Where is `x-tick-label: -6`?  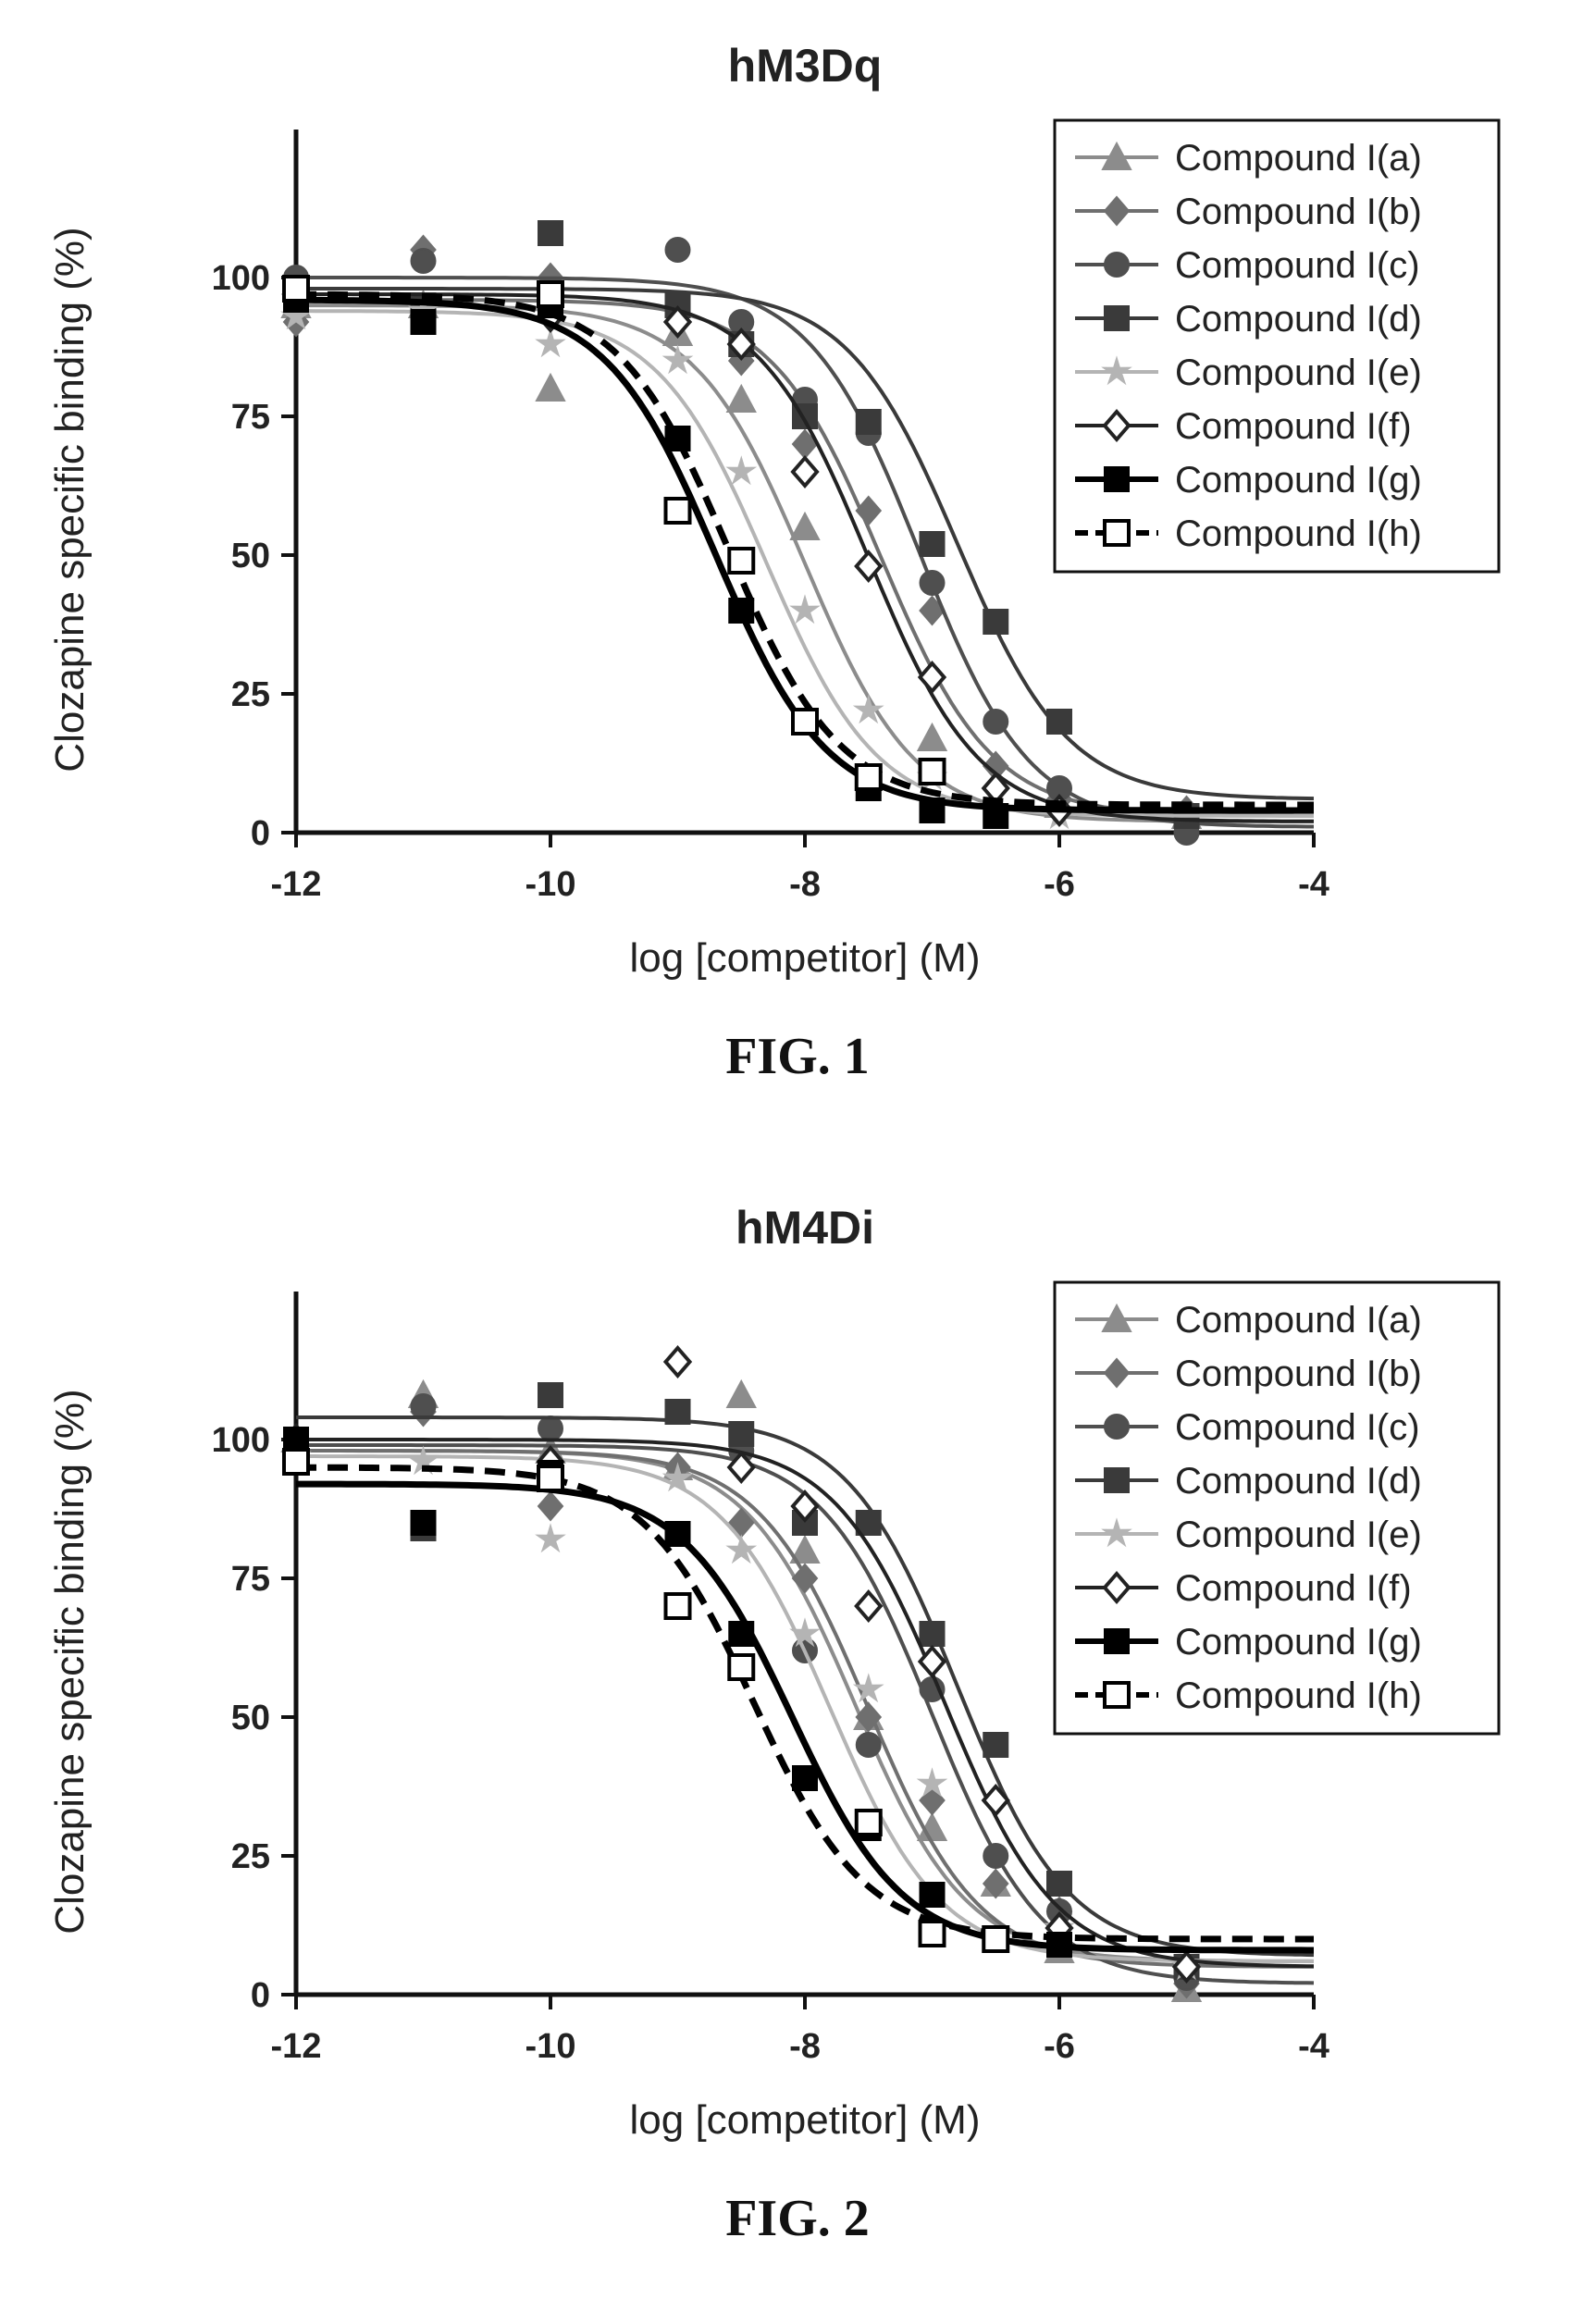 x-tick-label: -6 is located at coordinates (1059, 2046).